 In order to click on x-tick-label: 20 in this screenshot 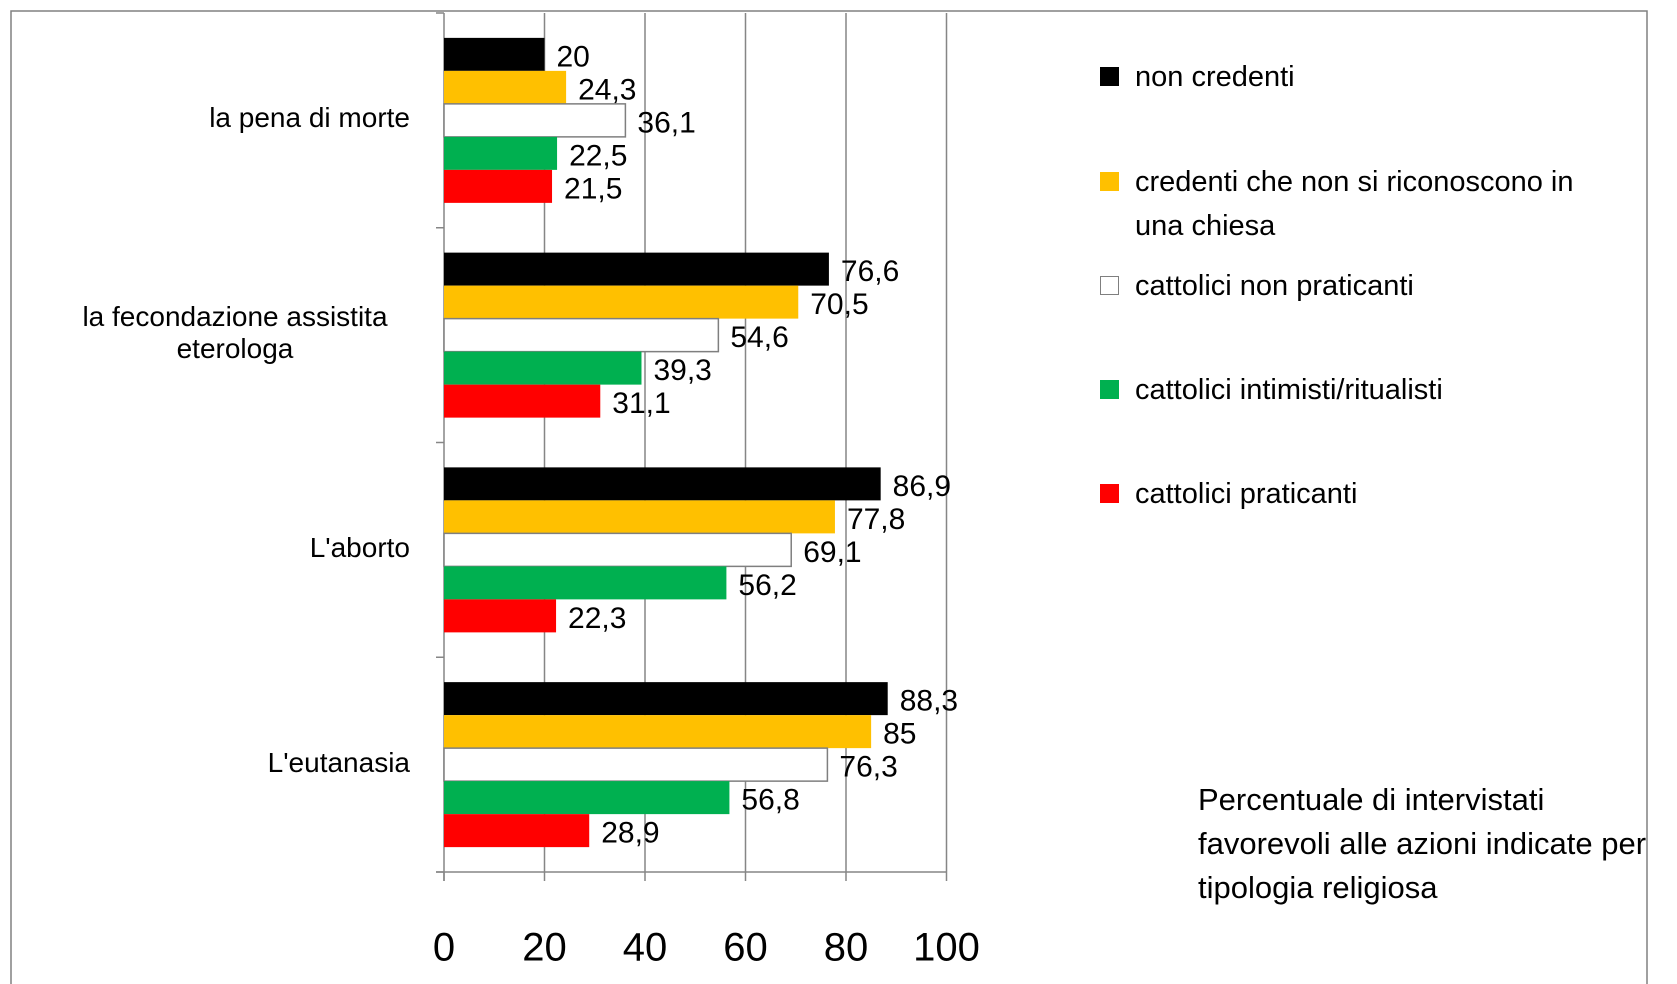, I will do `click(544, 948)`.